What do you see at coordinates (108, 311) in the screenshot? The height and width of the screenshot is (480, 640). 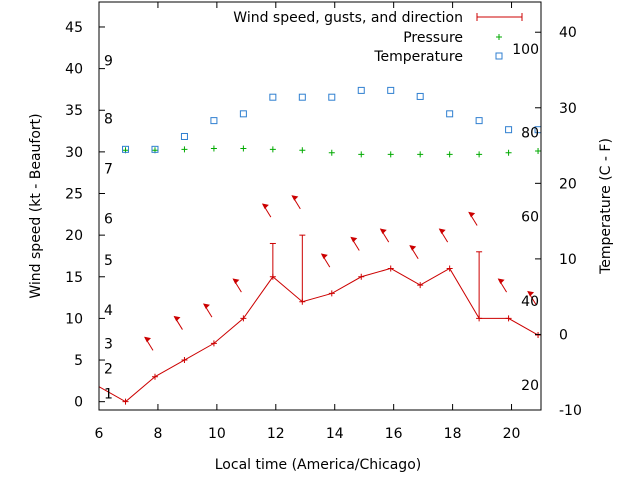 I see `beaufort-label: 4` at bounding box center [108, 311].